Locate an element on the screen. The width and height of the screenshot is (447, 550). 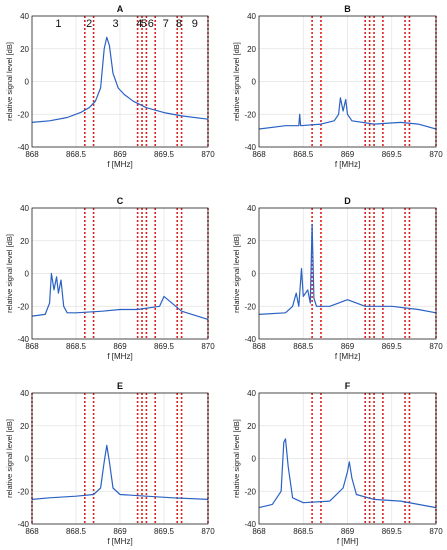
panel-title: C is located at coordinates (120, 201).